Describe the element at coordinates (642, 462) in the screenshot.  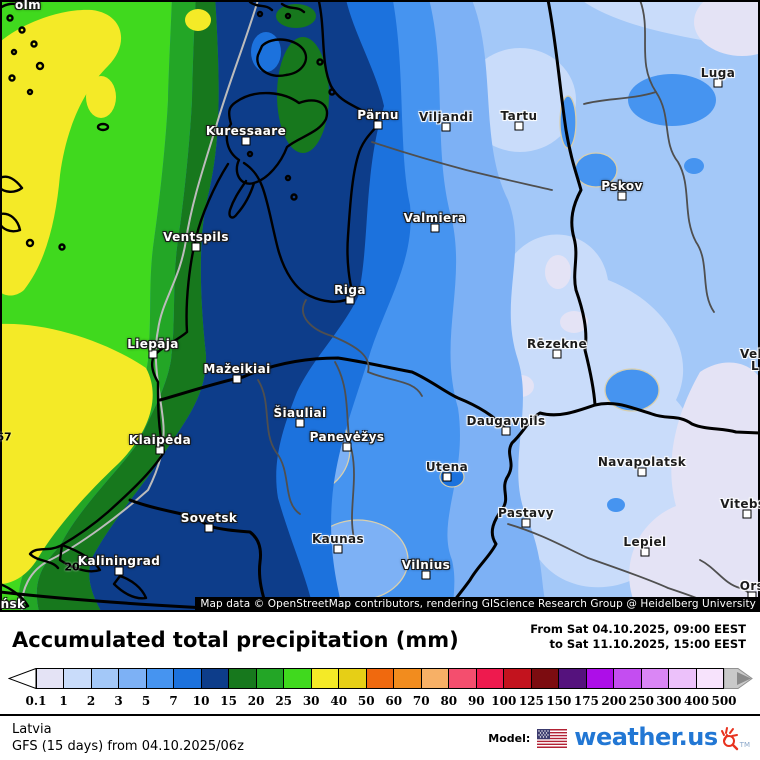
I see `city-label: Navapolatsk` at that location.